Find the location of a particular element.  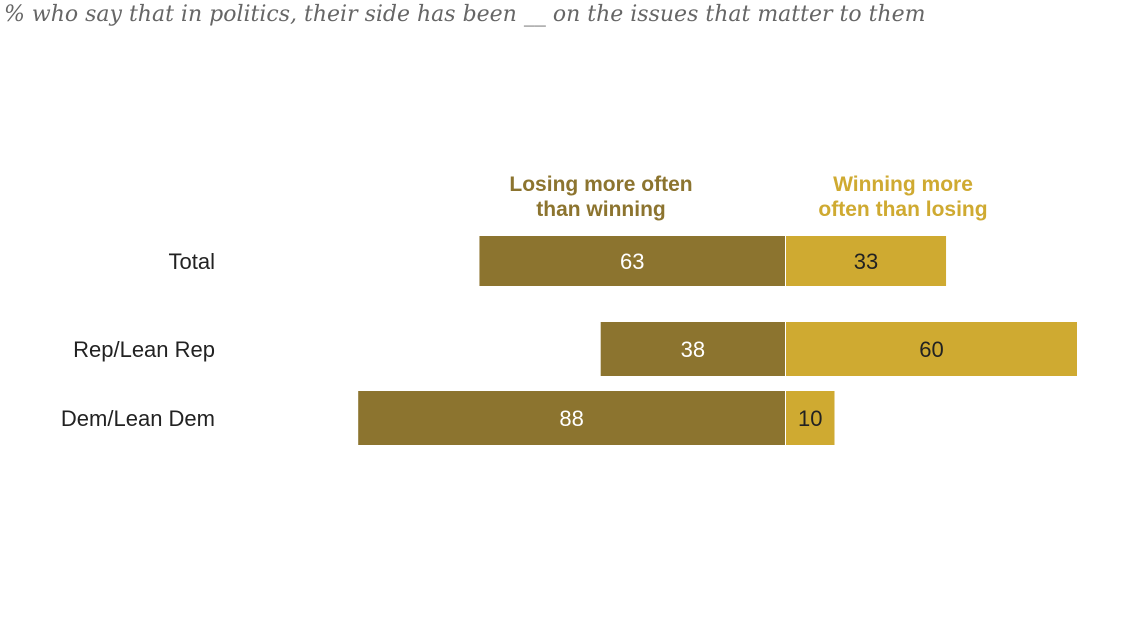

legend-winning: Winning more often than losing is located at coordinates (902, 197).